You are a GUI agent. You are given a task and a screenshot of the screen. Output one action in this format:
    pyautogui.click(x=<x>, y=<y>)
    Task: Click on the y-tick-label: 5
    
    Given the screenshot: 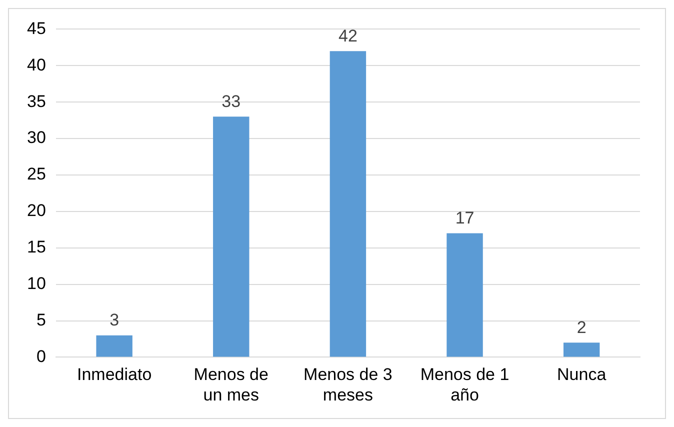 What is the action you would take?
    pyautogui.click(x=41, y=320)
    